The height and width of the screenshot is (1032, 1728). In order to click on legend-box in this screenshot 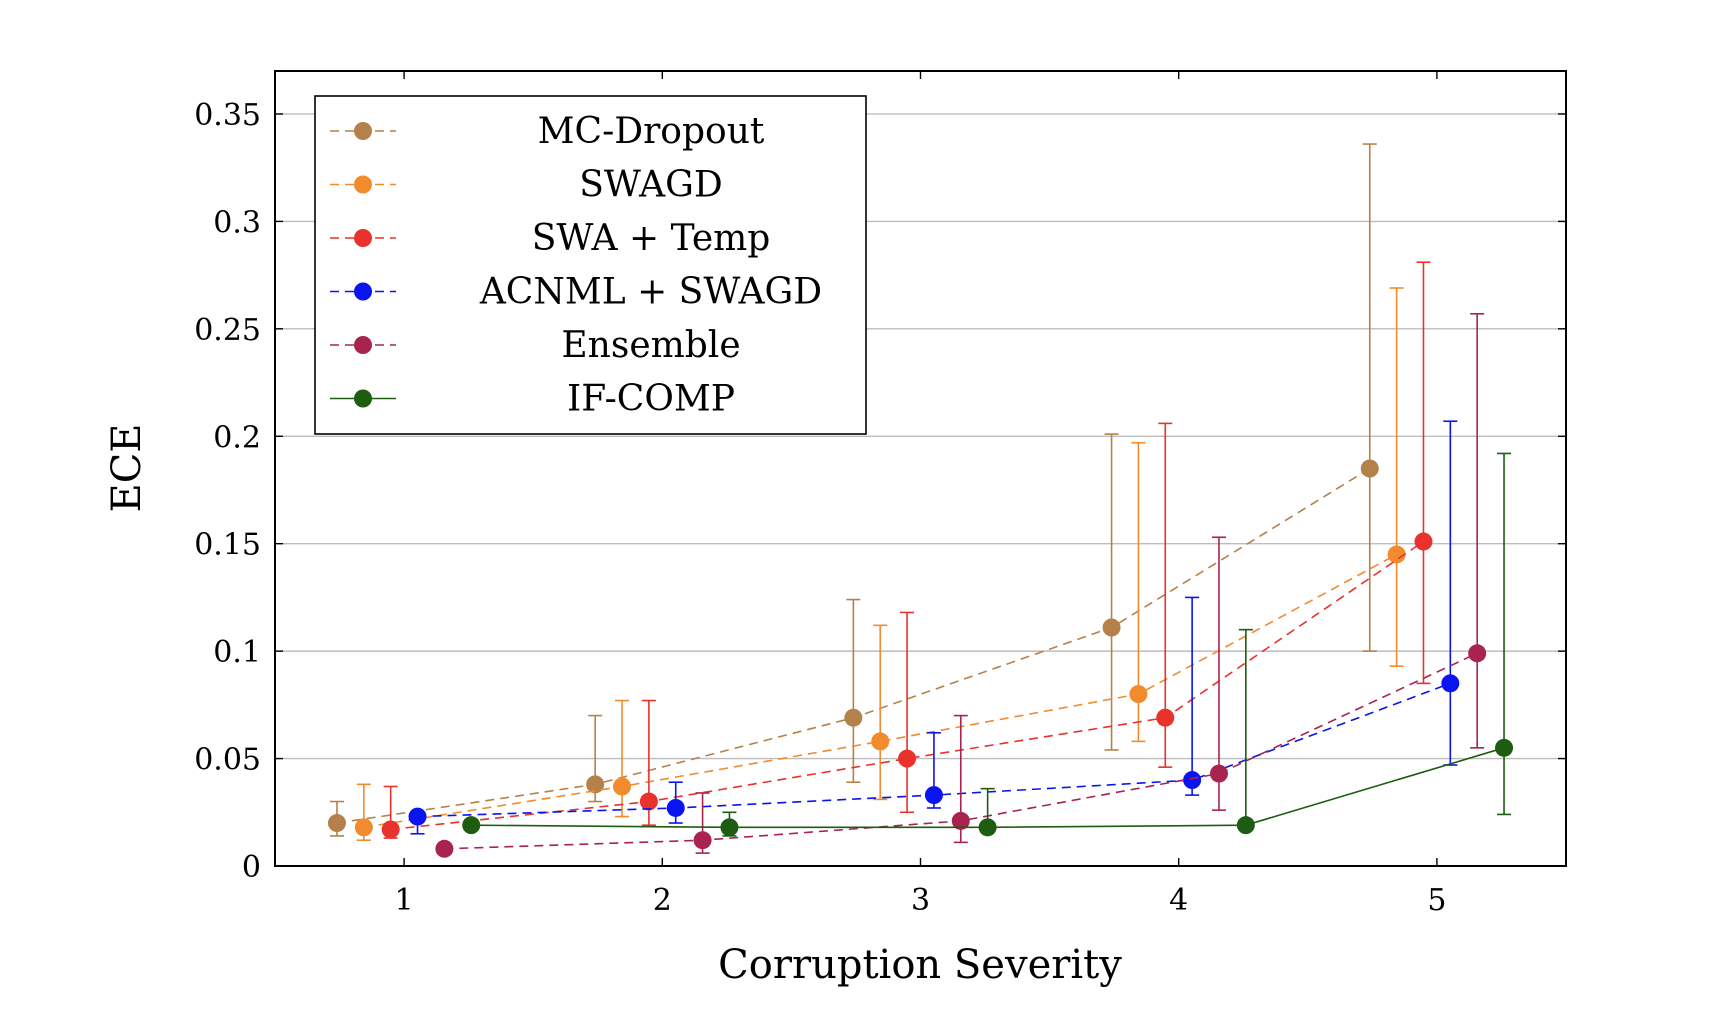, I will do `click(590, 265)`.